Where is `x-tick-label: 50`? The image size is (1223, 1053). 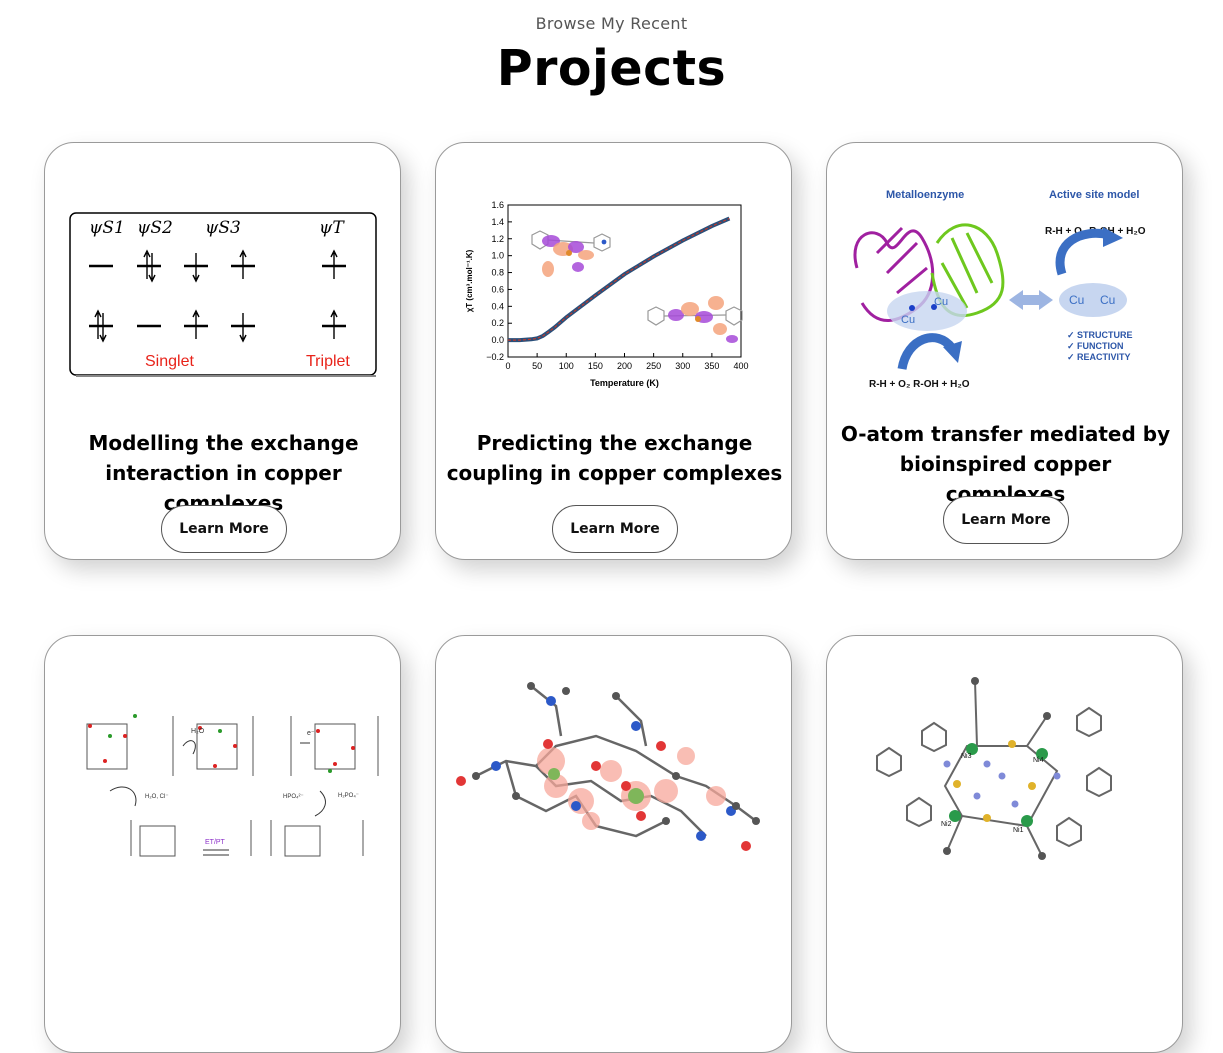
x-tick-label: 50 is located at coordinates (537, 366).